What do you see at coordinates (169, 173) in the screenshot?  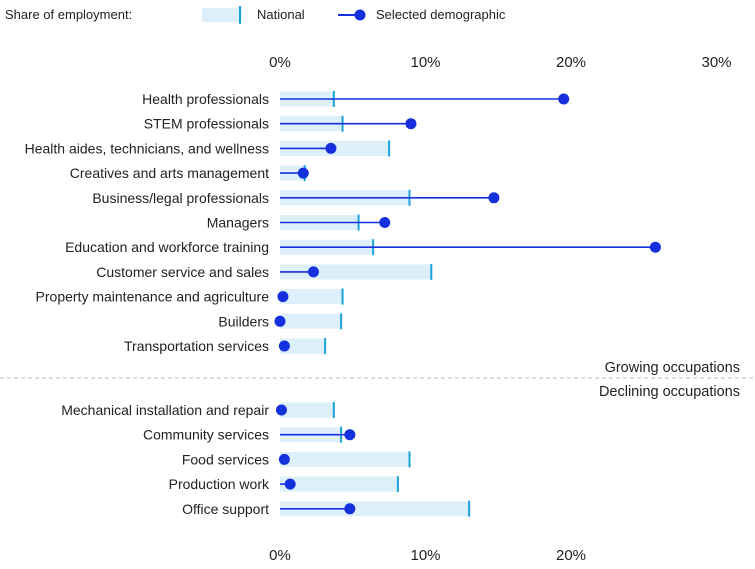 I see `category-label: Creatives and arts management` at bounding box center [169, 173].